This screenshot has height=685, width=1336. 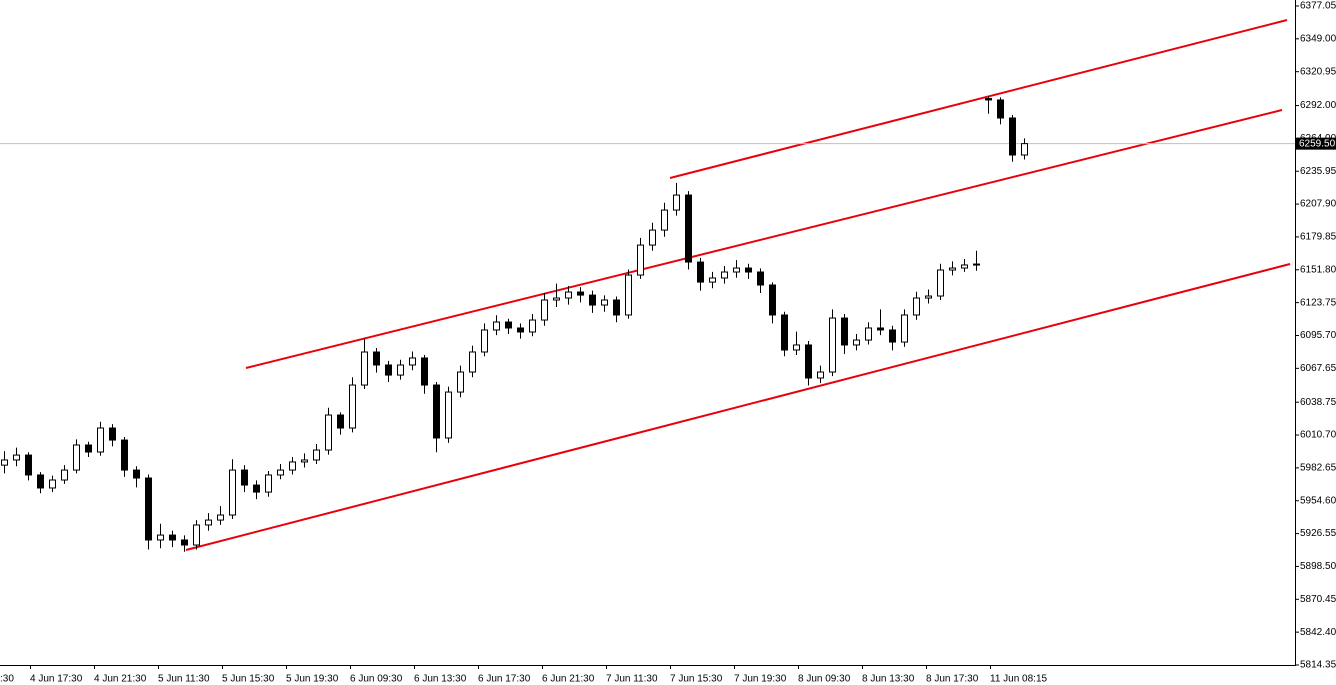 I want to click on y-tick-label: 6067.65, so click(x=1318, y=368).